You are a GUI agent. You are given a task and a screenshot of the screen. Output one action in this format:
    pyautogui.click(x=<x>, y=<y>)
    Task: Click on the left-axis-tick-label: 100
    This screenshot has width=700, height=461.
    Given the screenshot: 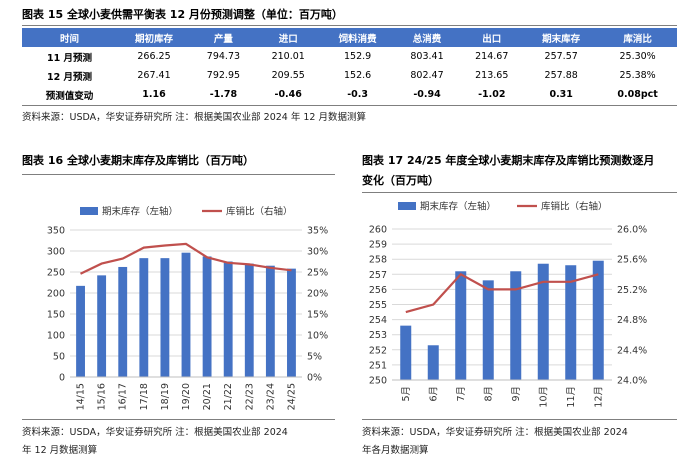 What is the action you would take?
    pyautogui.click(x=56, y=336)
    